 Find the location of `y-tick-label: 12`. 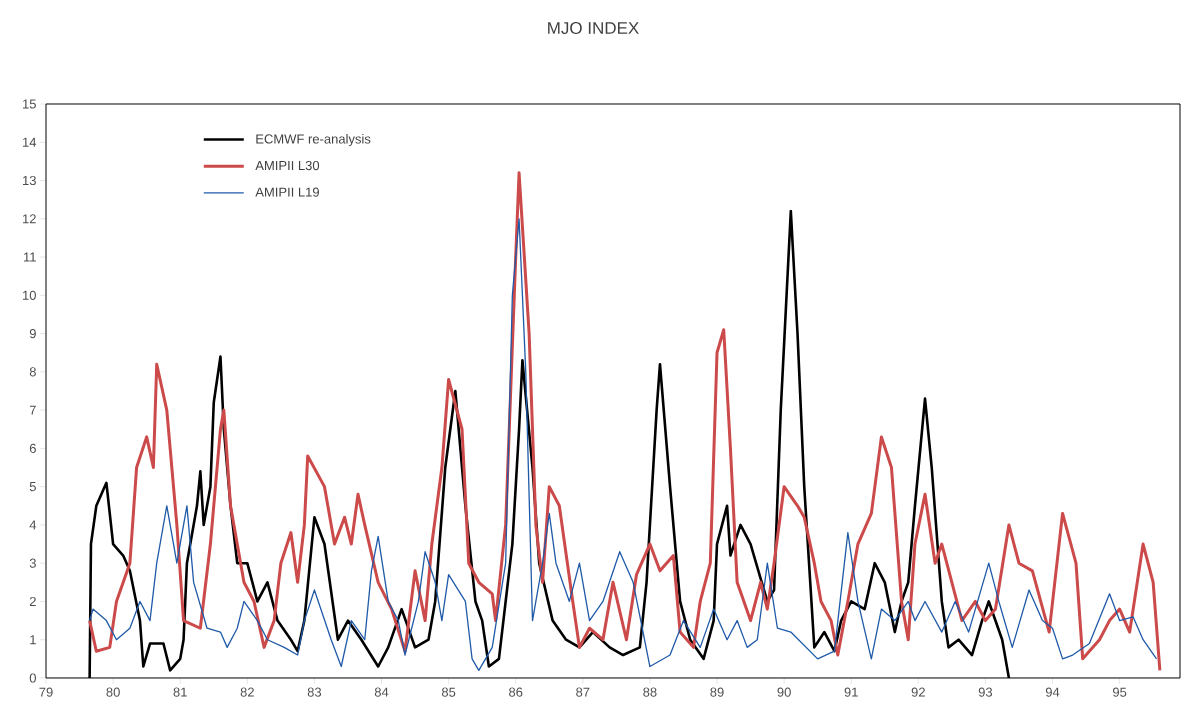

y-tick-label: 12 is located at coordinates (29, 219).